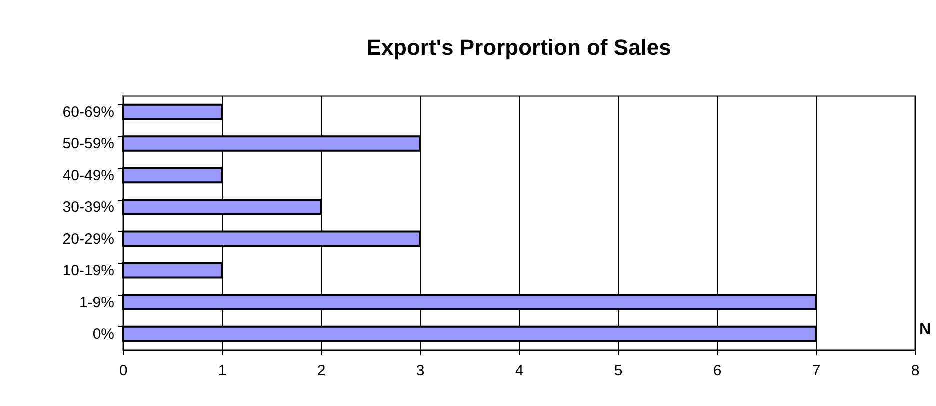  What do you see at coordinates (96, 303) in the screenshot?
I see `y-tick-label: 1-9%` at bounding box center [96, 303].